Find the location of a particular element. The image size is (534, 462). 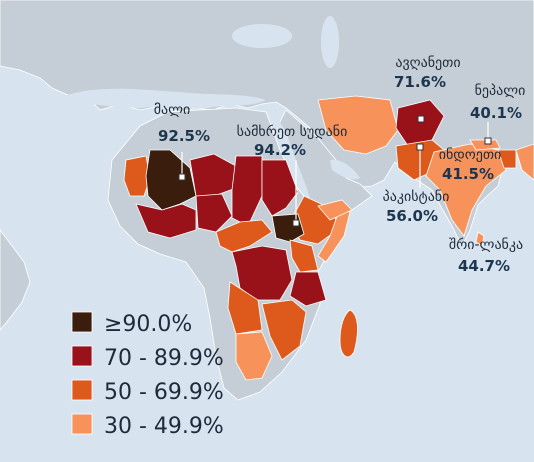

legend-item-50: 50 - 69.9% is located at coordinates (147, 392).